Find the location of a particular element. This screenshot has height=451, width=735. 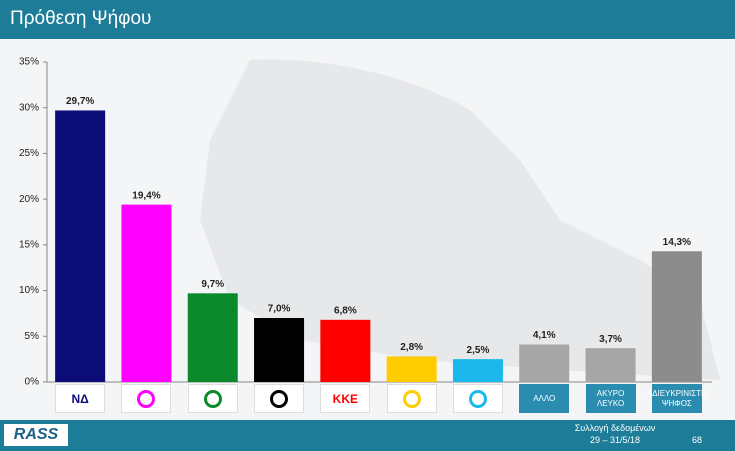

value-label: 19,4% is located at coordinates (146, 195).